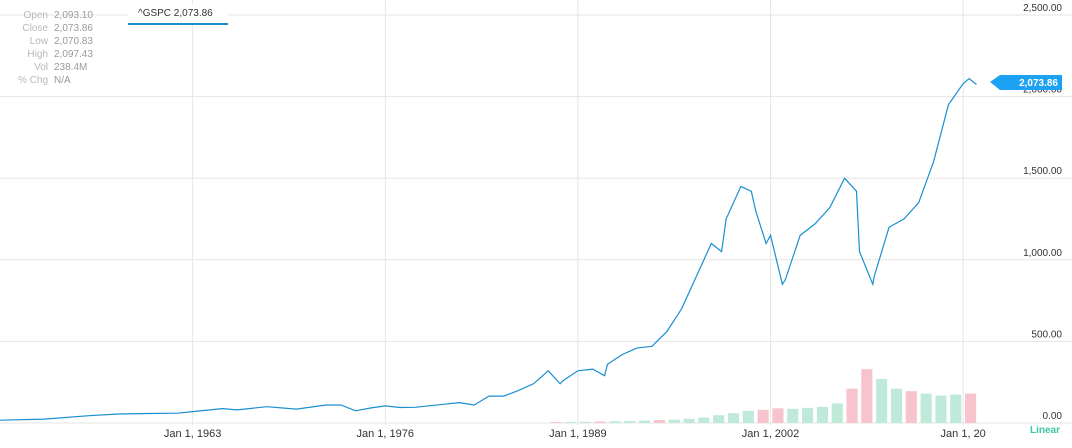 The width and height of the screenshot is (1072, 448). I want to click on ohlc-value: 2,093.10, so click(73, 15).